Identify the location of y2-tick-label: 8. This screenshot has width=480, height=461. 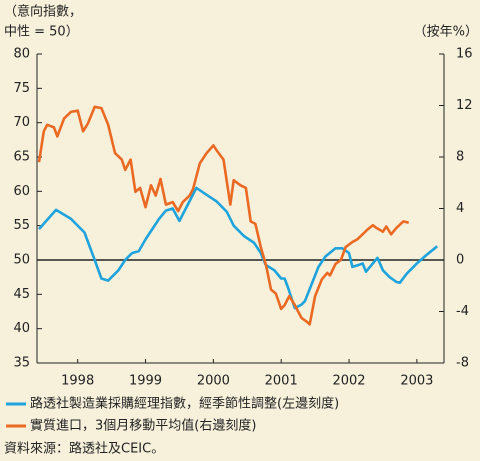
(460, 157).